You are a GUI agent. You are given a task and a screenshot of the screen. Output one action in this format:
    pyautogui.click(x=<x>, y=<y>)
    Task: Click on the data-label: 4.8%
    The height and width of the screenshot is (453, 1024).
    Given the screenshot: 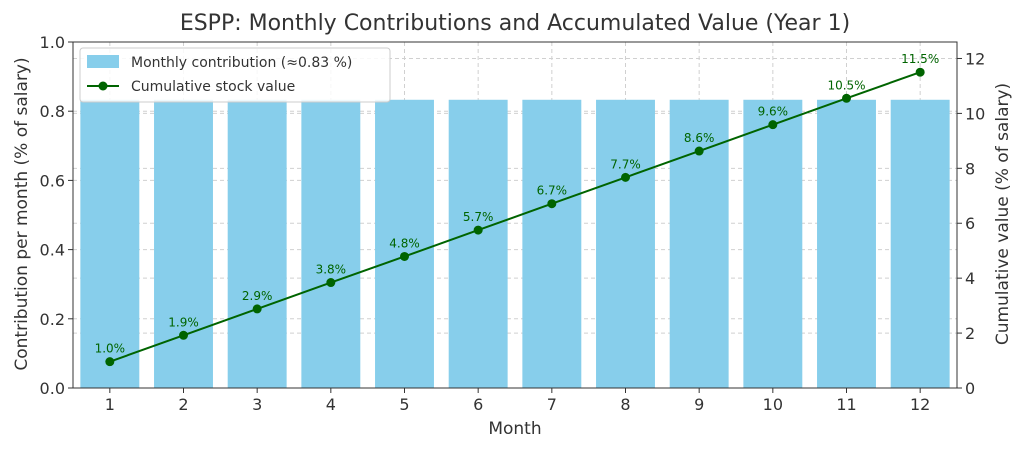 What is the action you would take?
    pyautogui.click(x=404, y=243)
    